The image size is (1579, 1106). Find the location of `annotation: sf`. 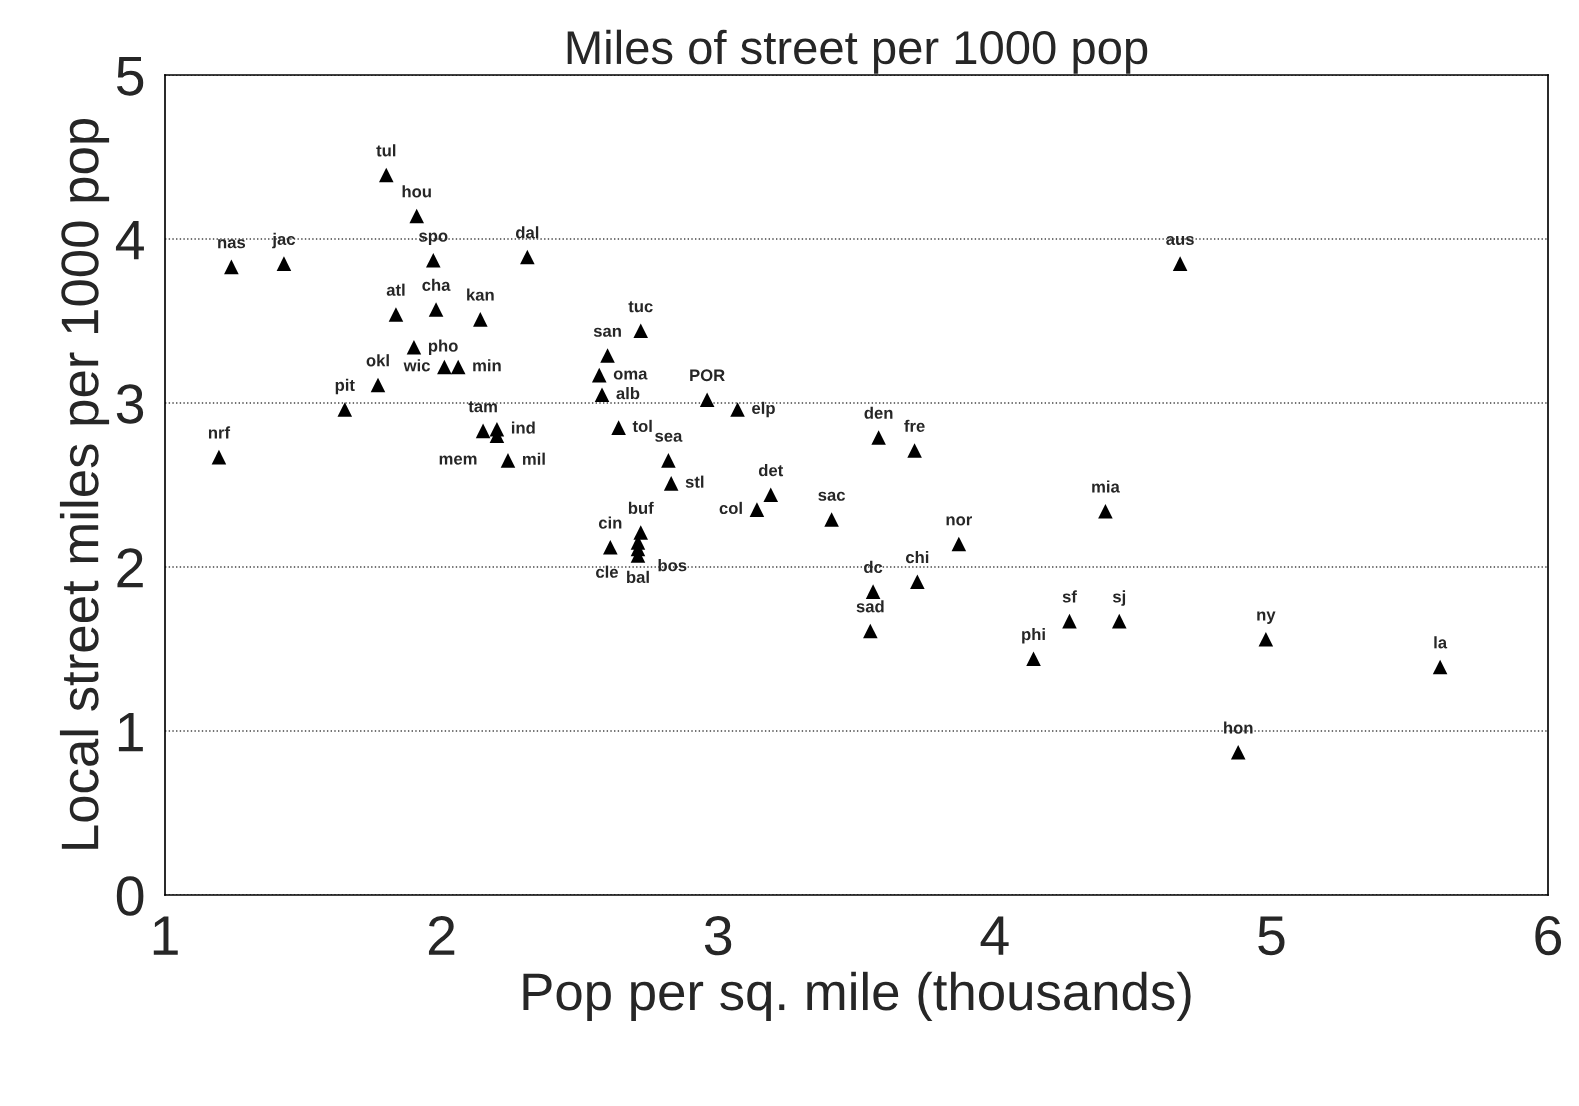

annotation: sf is located at coordinates (1069, 596).